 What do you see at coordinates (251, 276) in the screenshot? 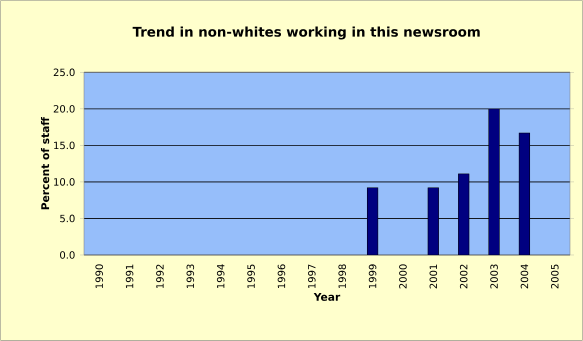
I see `x-tick-label: 1995` at bounding box center [251, 276].